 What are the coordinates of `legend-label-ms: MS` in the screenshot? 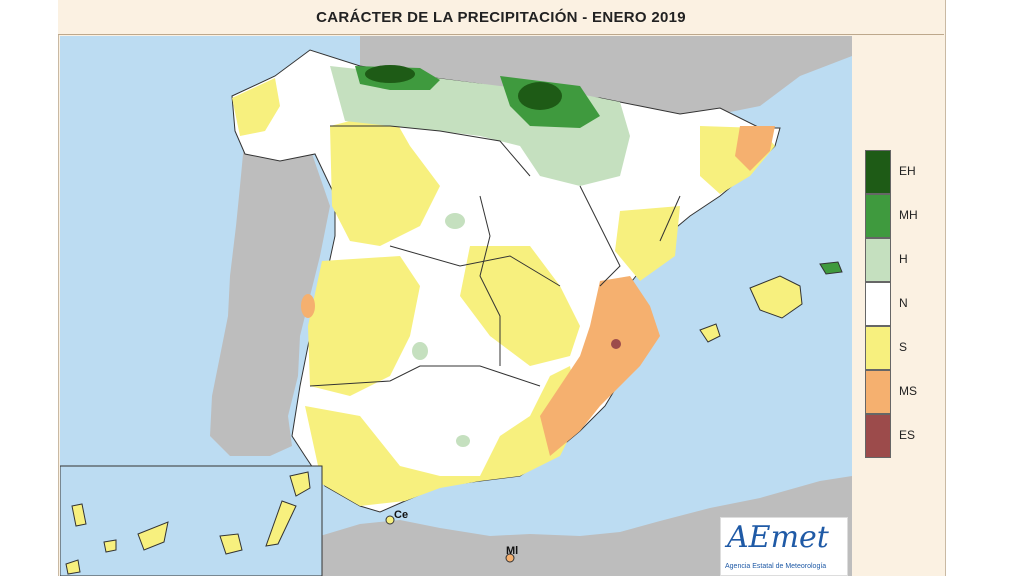 It's located at (908, 391).